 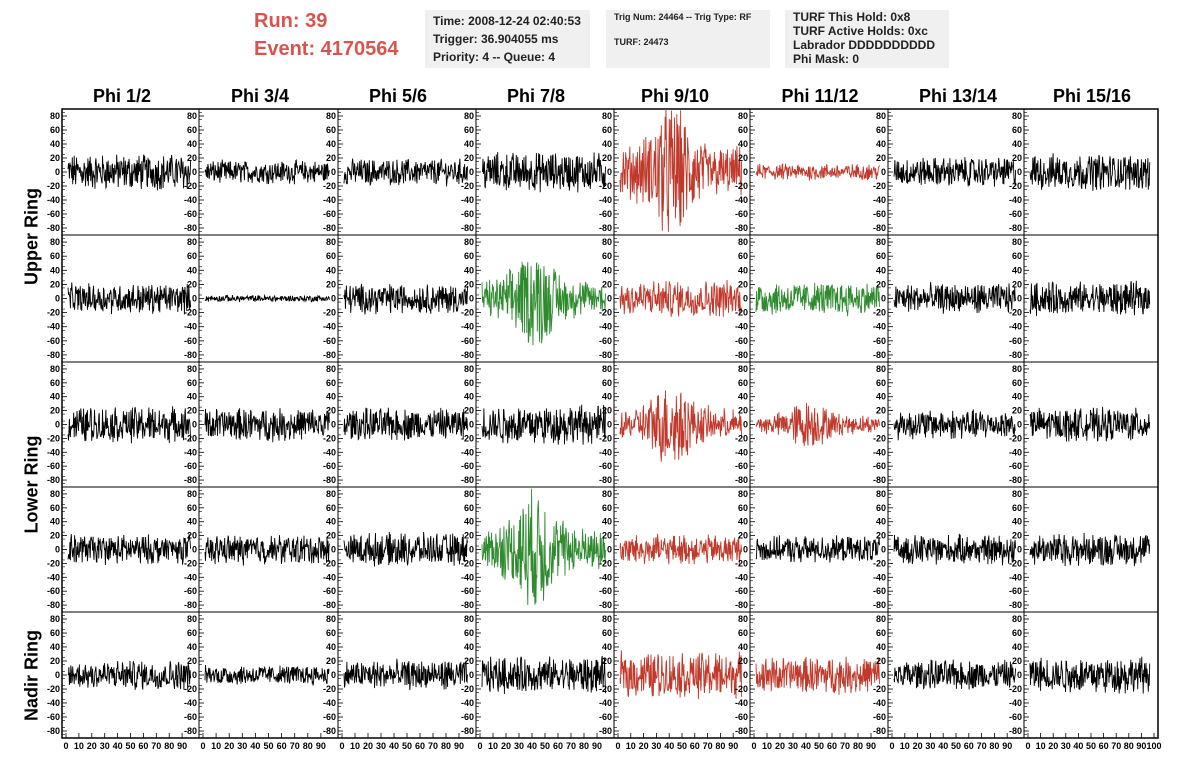 What do you see at coordinates (683, 17) in the screenshot?
I see `trig-num-text: Trig Num: 24464 -- Trig Type: RF` at bounding box center [683, 17].